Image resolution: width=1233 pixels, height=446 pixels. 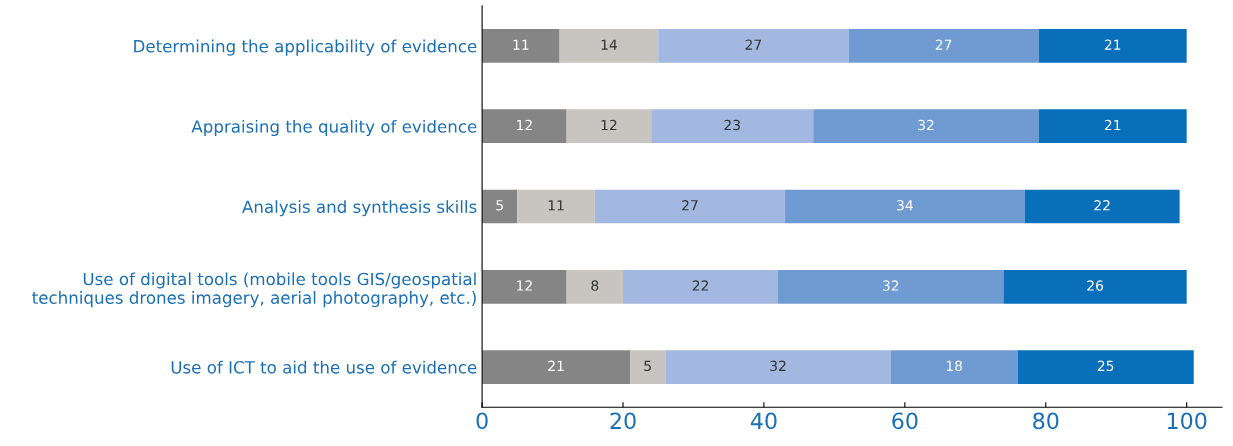 What do you see at coordinates (334, 128) in the screenshot?
I see `y-tick-label: Appraising the quality of evidence` at bounding box center [334, 128].